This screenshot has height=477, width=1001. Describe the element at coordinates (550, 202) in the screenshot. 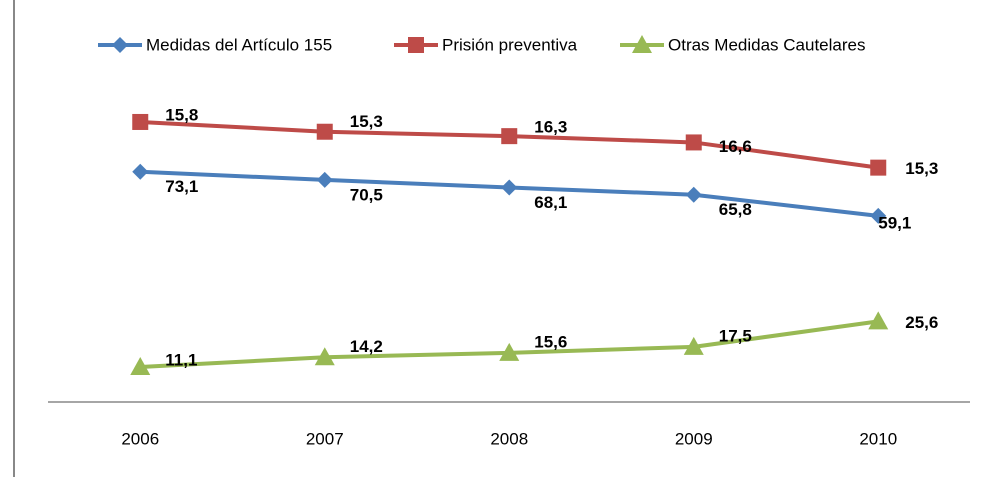

I see `data-label: 68,1` at that location.